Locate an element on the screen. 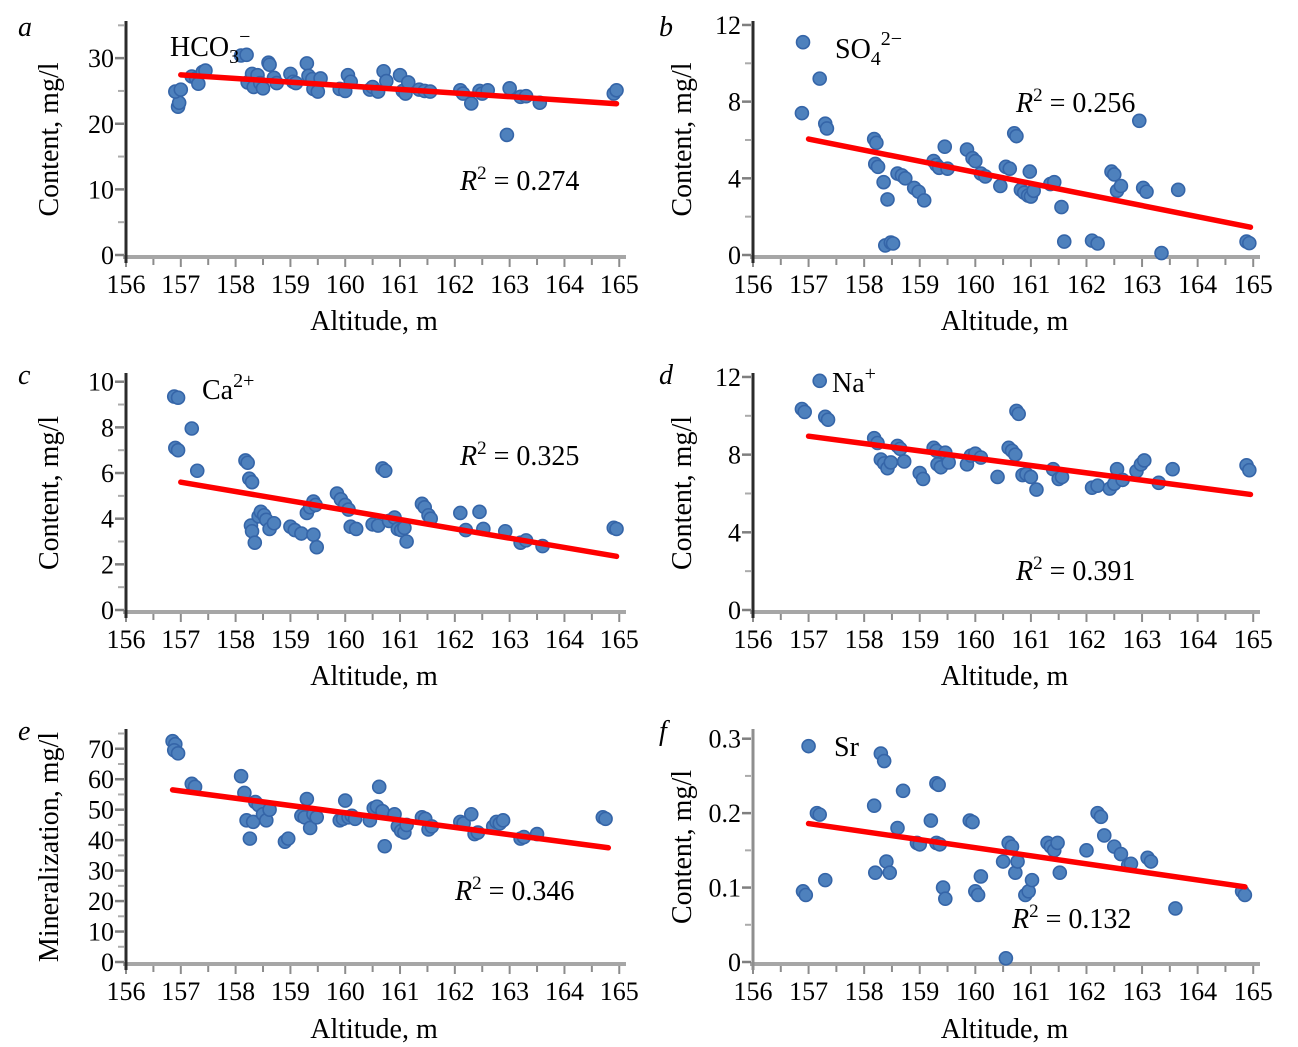  svg-text: 12 is located at coordinates (728, 25).